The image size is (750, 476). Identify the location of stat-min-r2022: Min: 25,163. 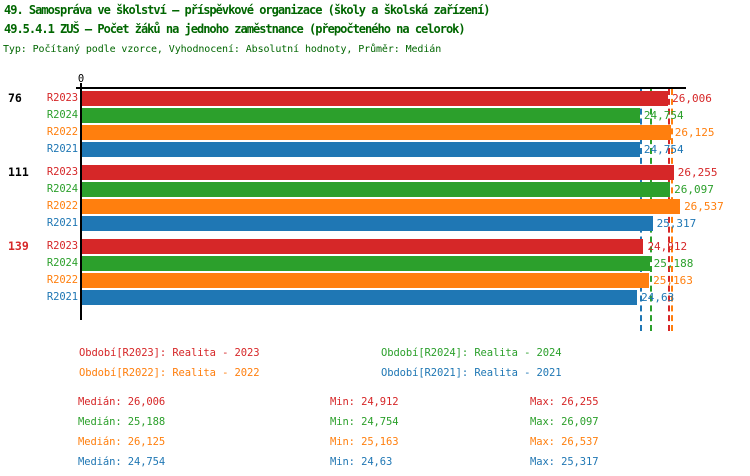
(364, 442).